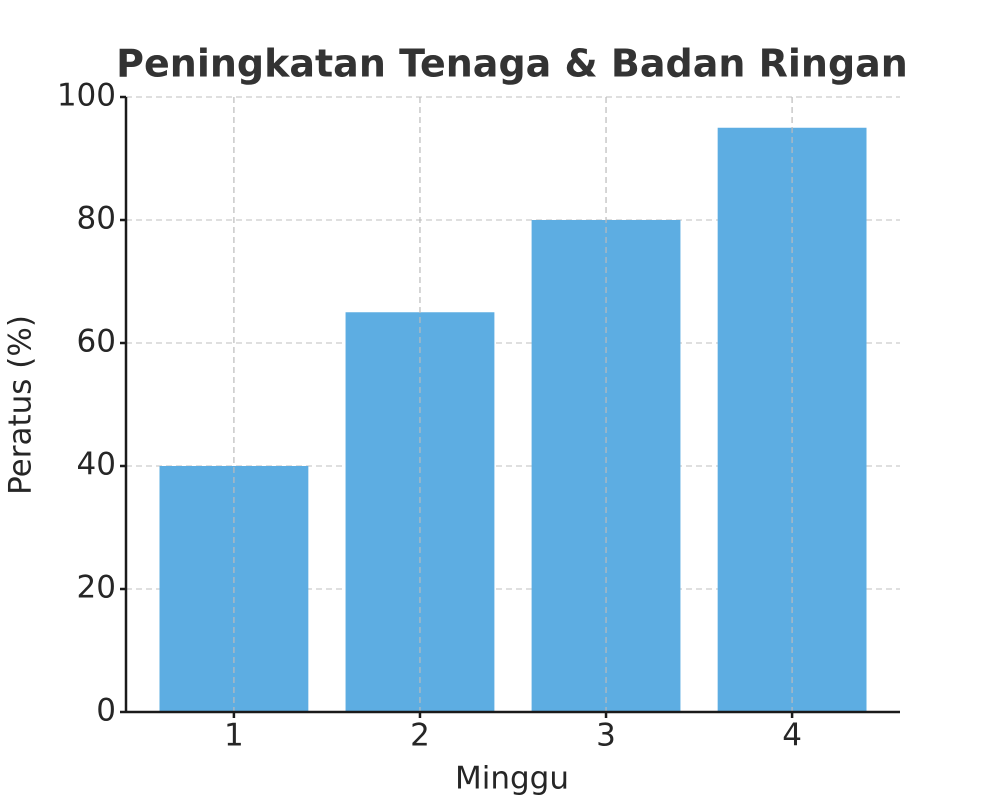 This screenshot has width=1000, height=804. I want to click on x-tick-label: 4, so click(792, 736).